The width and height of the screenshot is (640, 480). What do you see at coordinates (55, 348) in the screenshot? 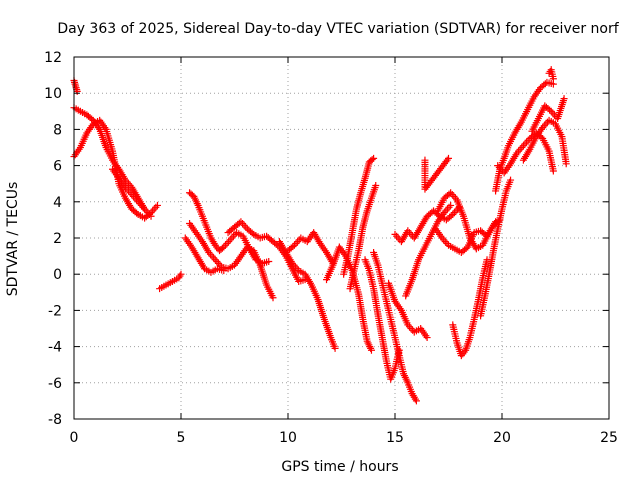
I see `y-tick-label: -4` at bounding box center [55, 348].